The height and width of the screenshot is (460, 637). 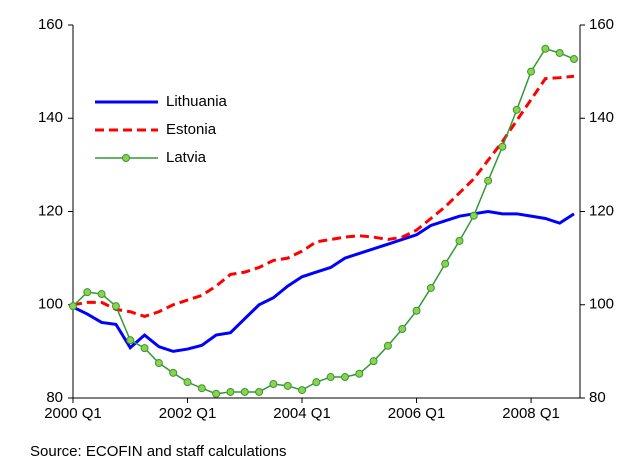 I want to click on legend-label: Estonia, so click(x=191, y=129).